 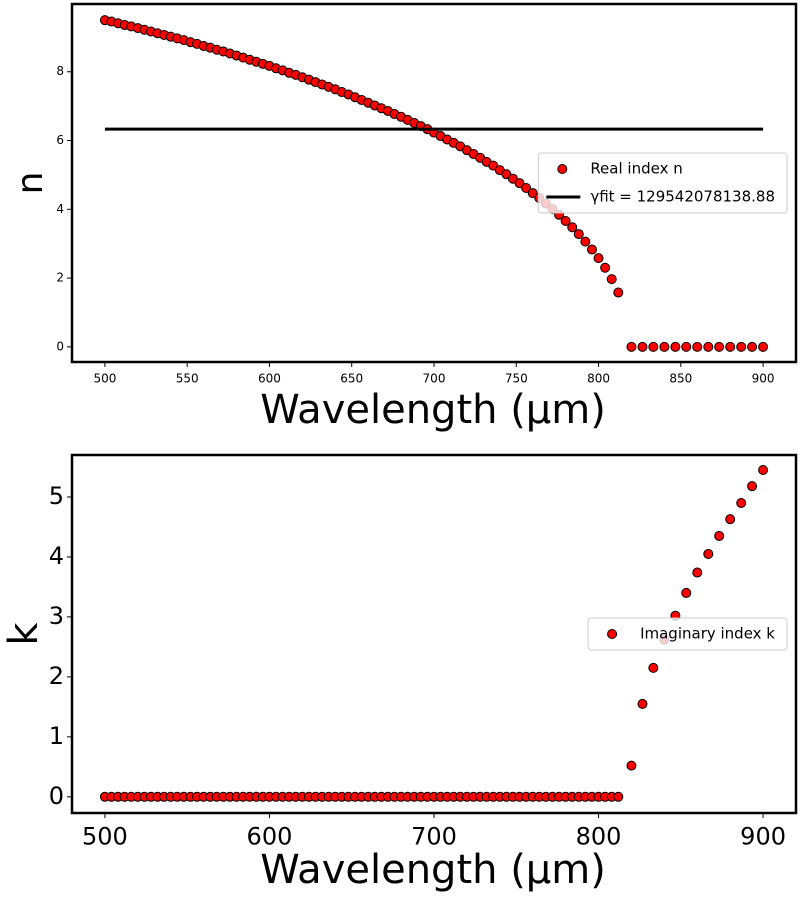 What do you see at coordinates (682, 197) in the screenshot?
I see `legend-label: γfit = 129542078138.88` at bounding box center [682, 197].